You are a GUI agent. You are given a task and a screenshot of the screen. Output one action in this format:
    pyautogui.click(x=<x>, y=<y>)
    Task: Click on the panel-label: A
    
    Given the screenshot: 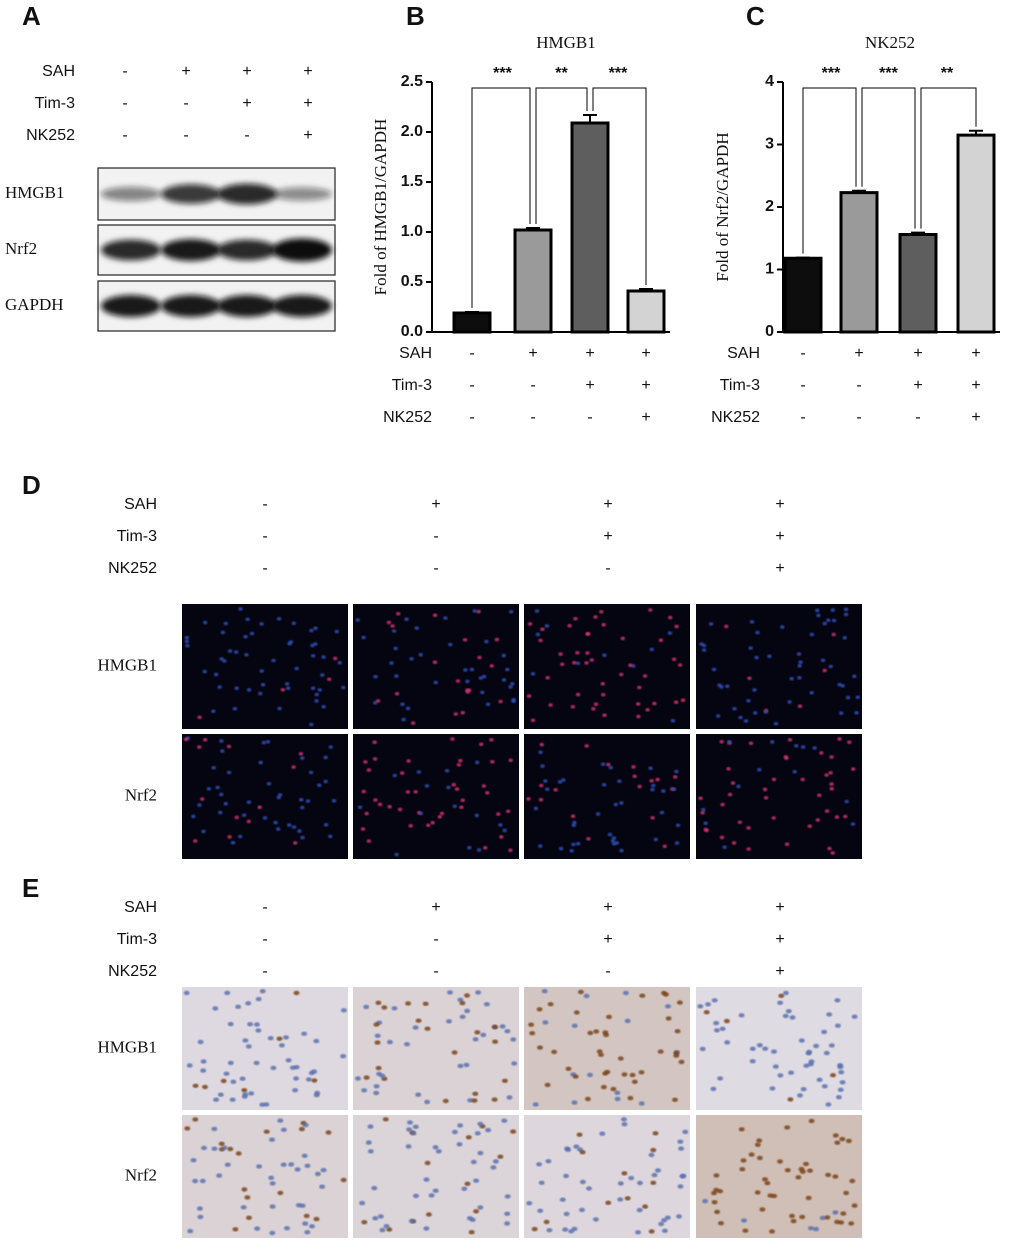 What is the action you would take?
    pyautogui.click(x=31, y=16)
    